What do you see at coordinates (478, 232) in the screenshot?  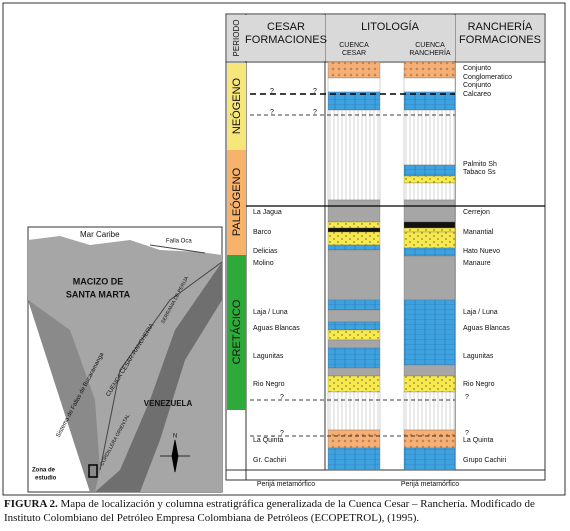 I see `formation: Manantial` at bounding box center [478, 232].